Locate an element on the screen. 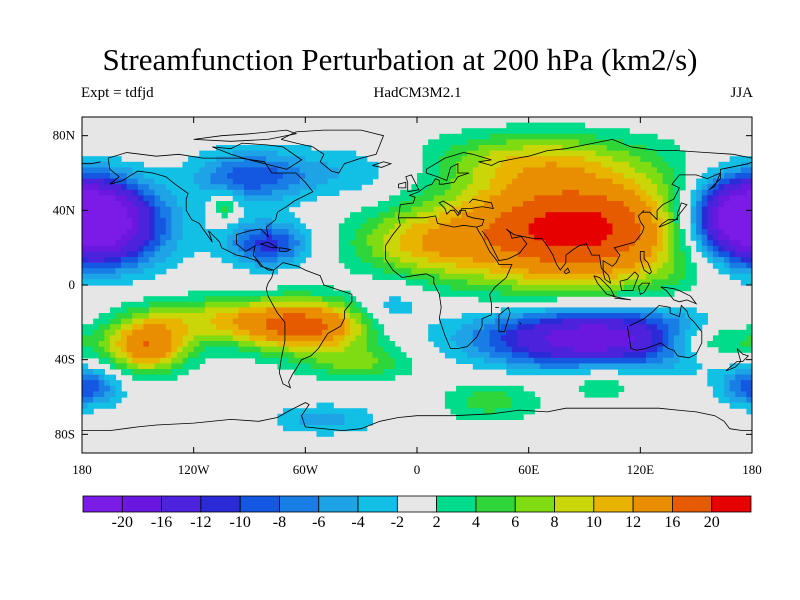  colorbar-label: 8 is located at coordinates (555, 522).